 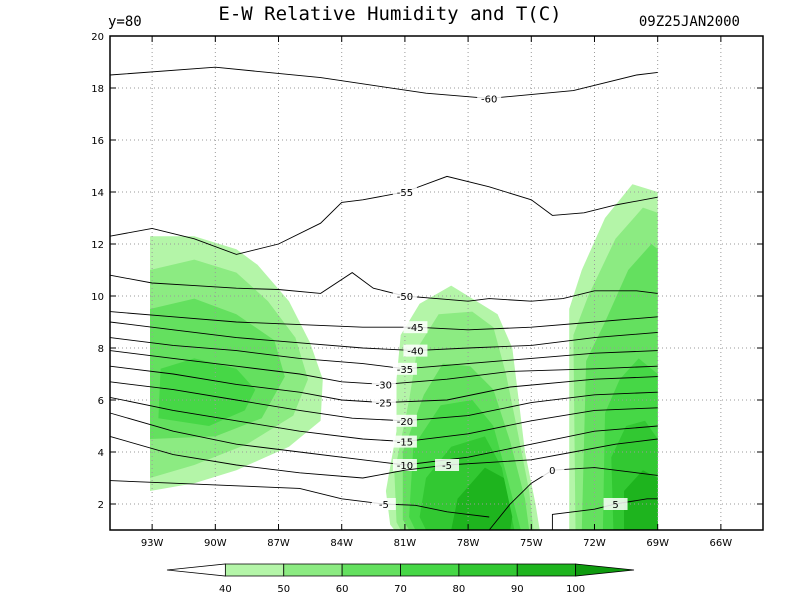 What do you see at coordinates (459, 589) in the screenshot?
I see `colorbar-label-4: 80` at bounding box center [459, 589].